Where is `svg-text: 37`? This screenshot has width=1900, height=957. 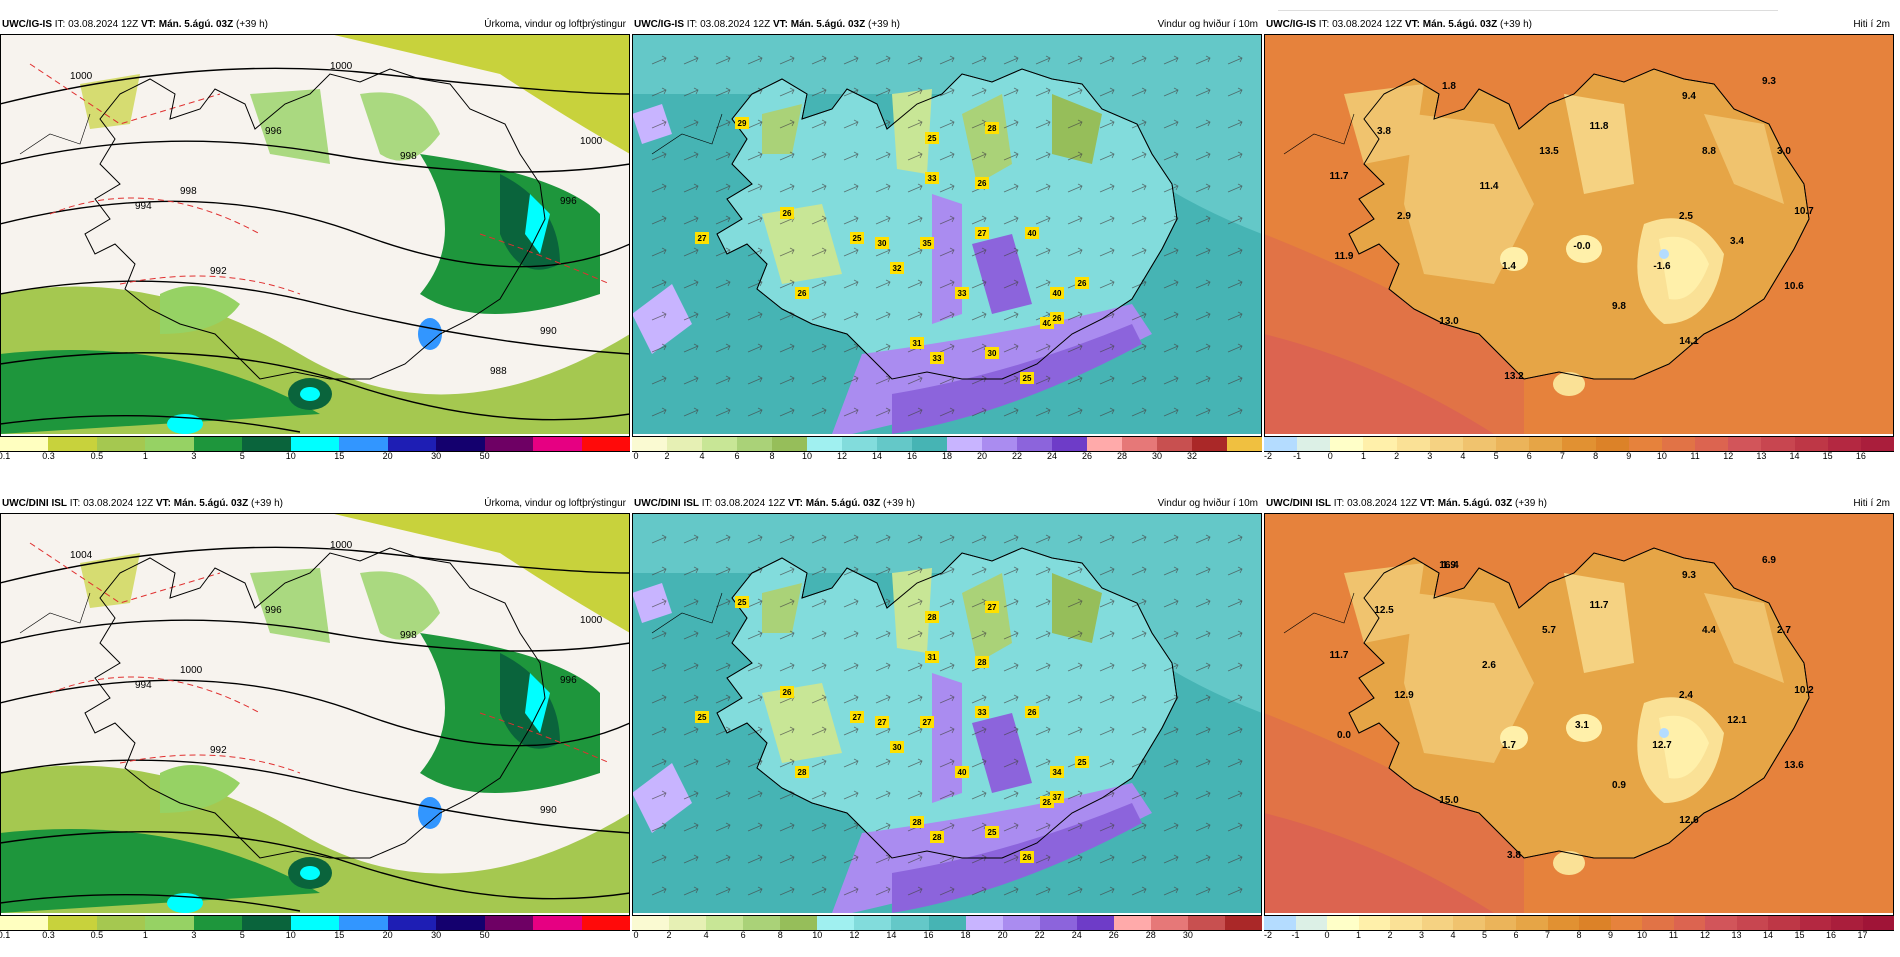
svg-text: 37 is located at coordinates (1057, 797).